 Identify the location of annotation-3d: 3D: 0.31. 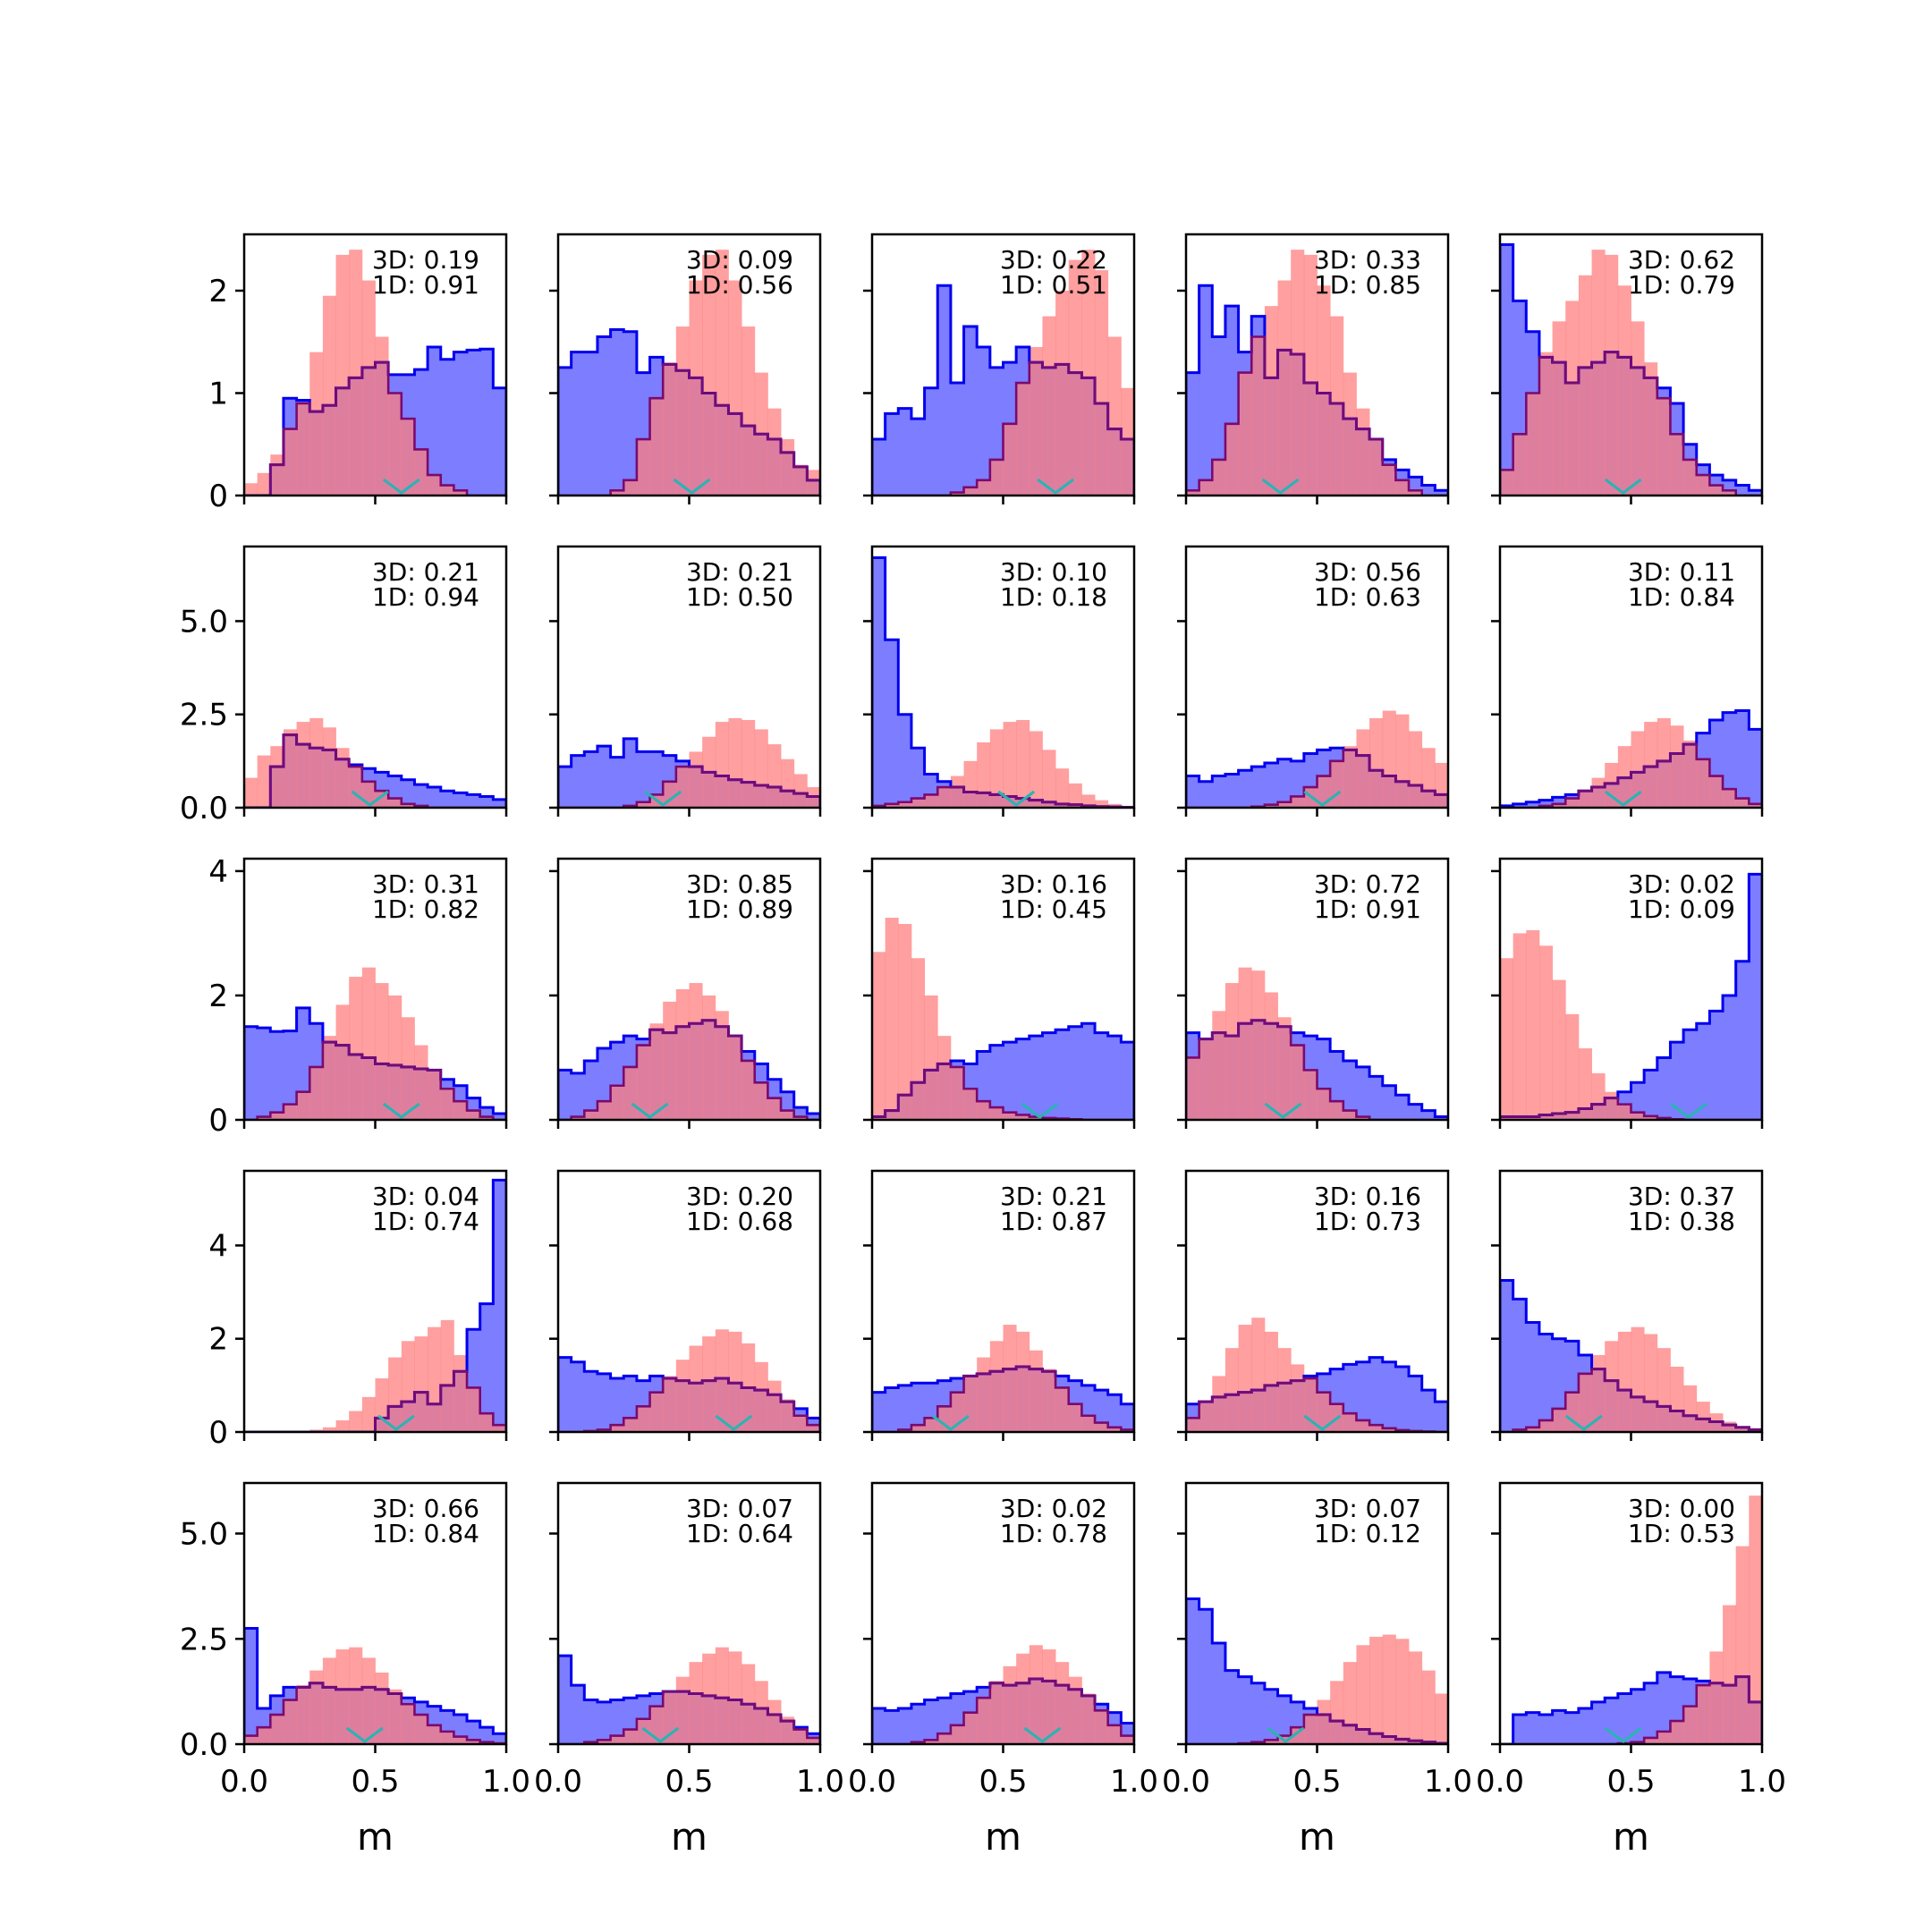
(425, 884).